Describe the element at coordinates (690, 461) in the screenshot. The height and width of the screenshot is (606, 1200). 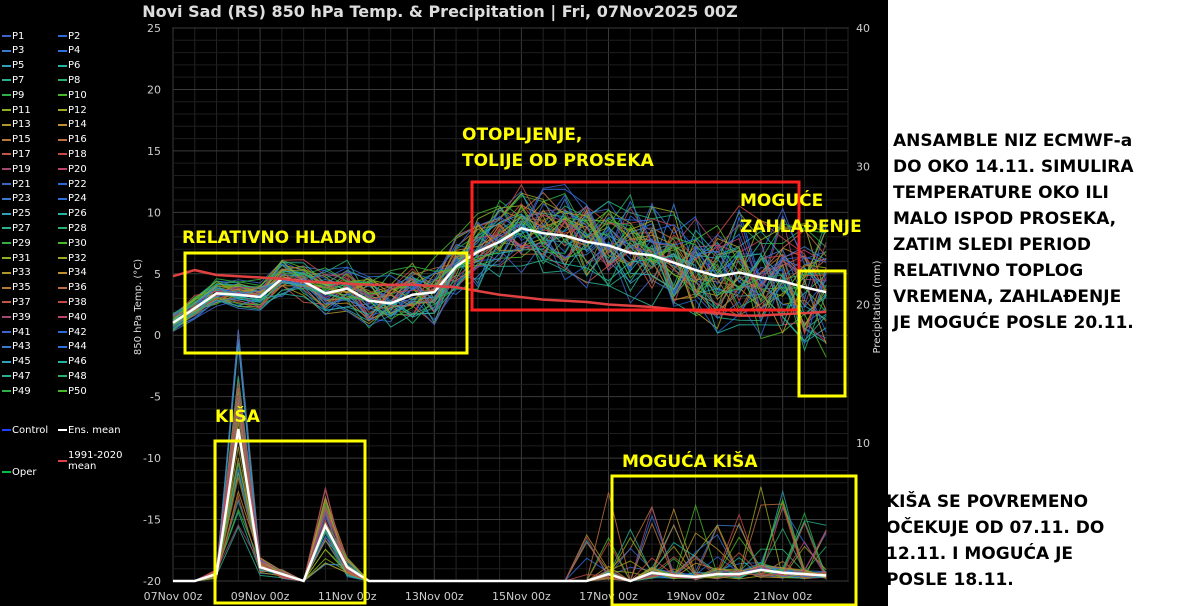
I see `annotation-moguca-kisa: MOGUĆA KIŠA` at that location.